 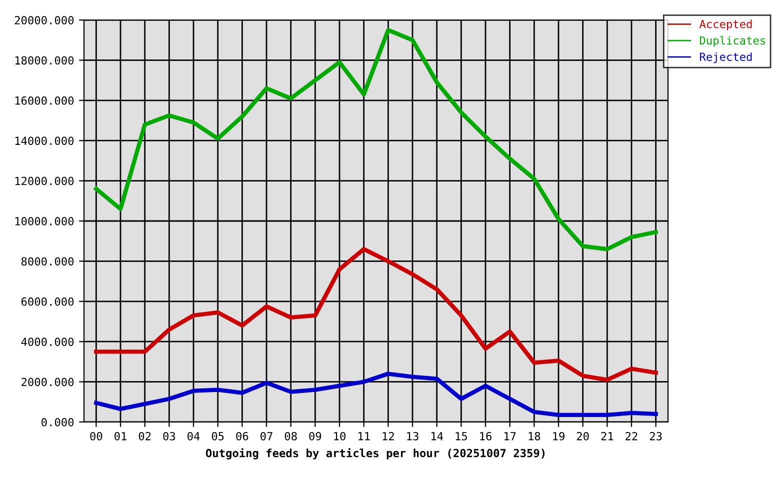 I want to click on x-tick-label: 20, so click(x=582, y=436).